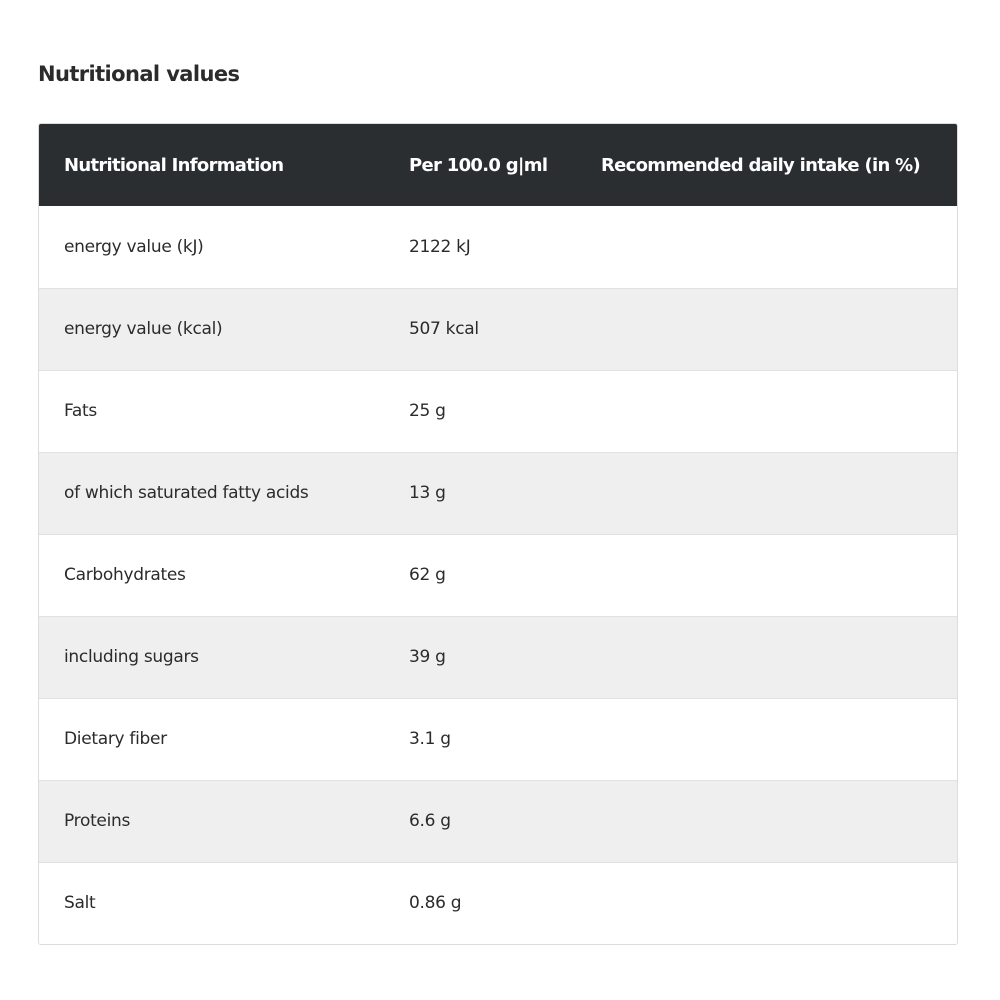 This screenshot has width=1000, height=1000. Describe the element at coordinates (125, 575) in the screenshot. I see `nutrient-name: Carbohydrates` at that location.